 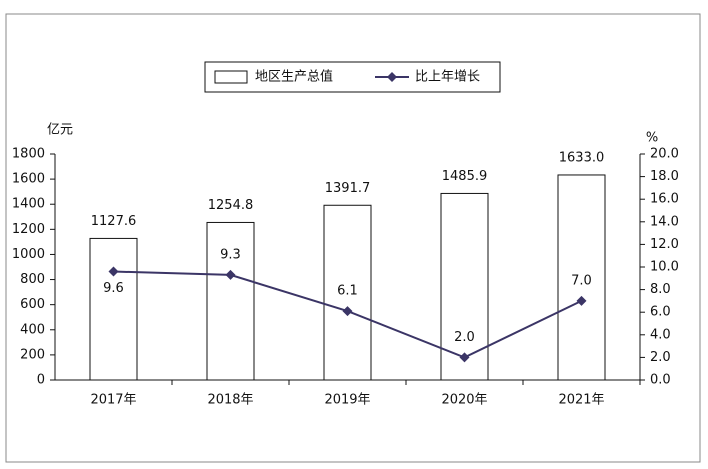 What do you see at coordinates (347, 400) in the screenshot?
I see `x-tick-label: 2019年` at bounding box center [347, 400].